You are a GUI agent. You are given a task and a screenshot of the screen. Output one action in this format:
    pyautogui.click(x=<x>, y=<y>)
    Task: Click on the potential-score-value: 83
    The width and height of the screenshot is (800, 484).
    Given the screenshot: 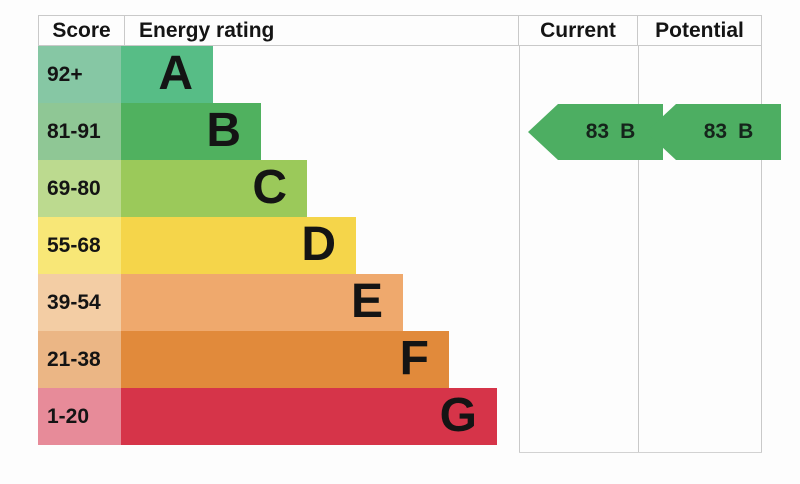 What is the action you would take?
    pyautogui.click(x=715, y=131)
    